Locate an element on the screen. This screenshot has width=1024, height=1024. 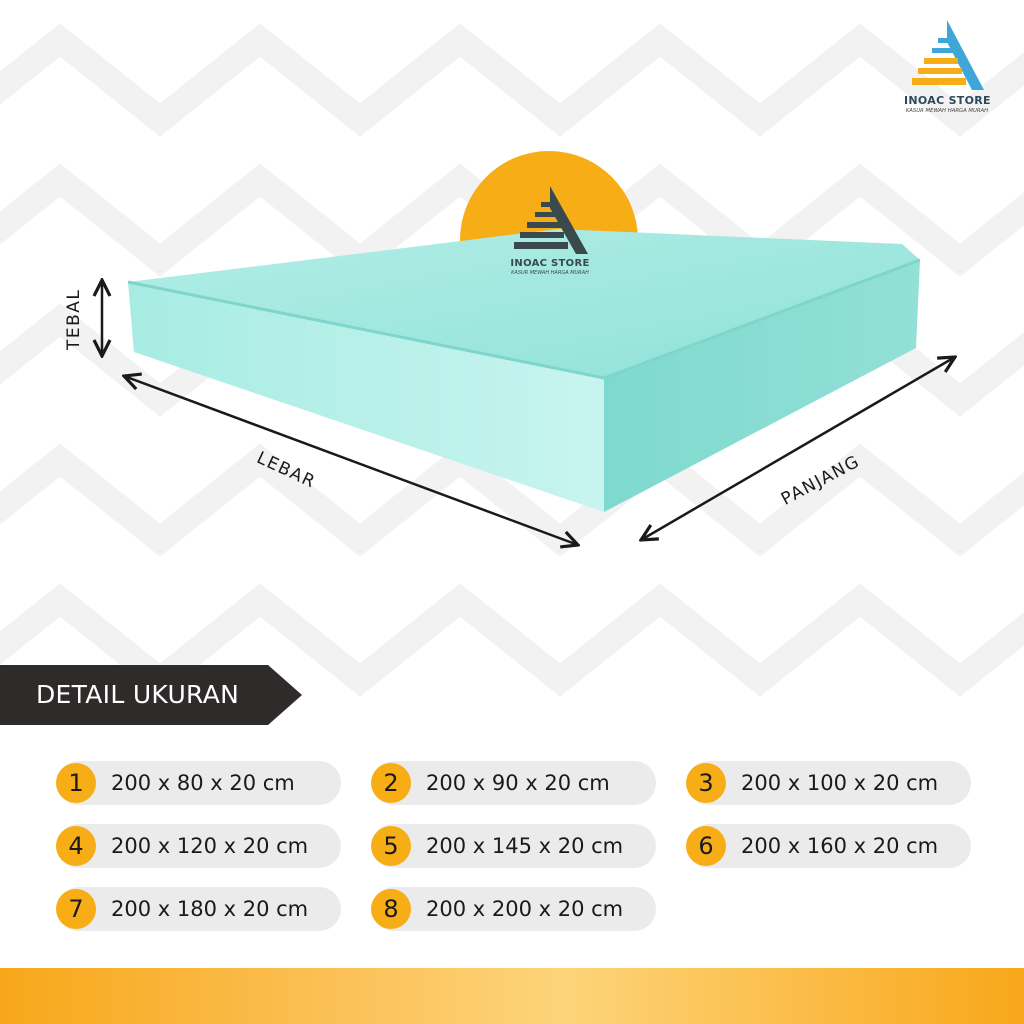
size-number-badge: 1 is located at coordinates (76, 783).